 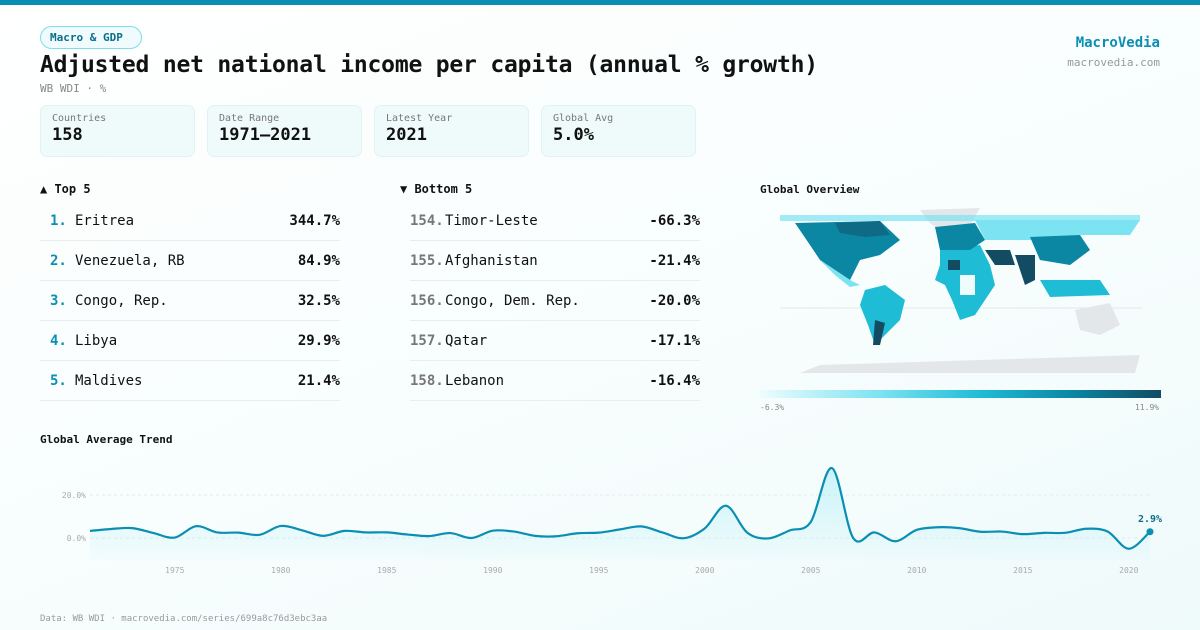 What do you see at coordinates (174, 570) in the screenshot?
I see `x-tick-label: 1975` at bounding box center [174, 570].